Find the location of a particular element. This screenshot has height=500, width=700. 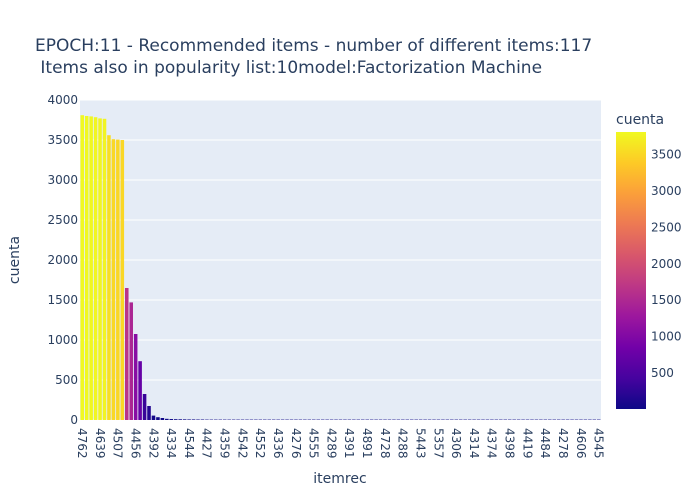

x-tick-label: 4484 is located at coordinates (545, 443).